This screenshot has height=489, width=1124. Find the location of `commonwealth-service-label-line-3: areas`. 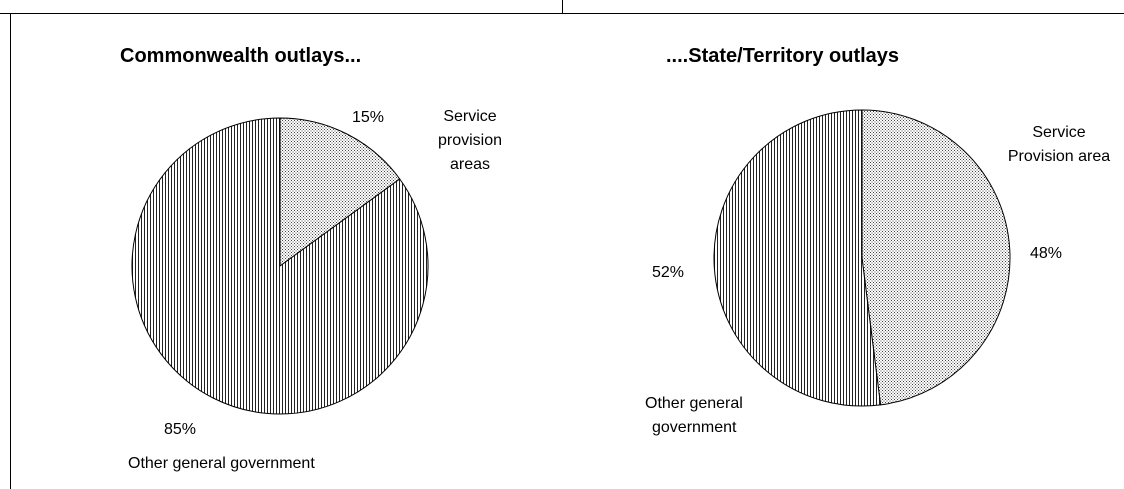

commonwealth-service-label-line-3: areas is located at coordinates (470, 164).